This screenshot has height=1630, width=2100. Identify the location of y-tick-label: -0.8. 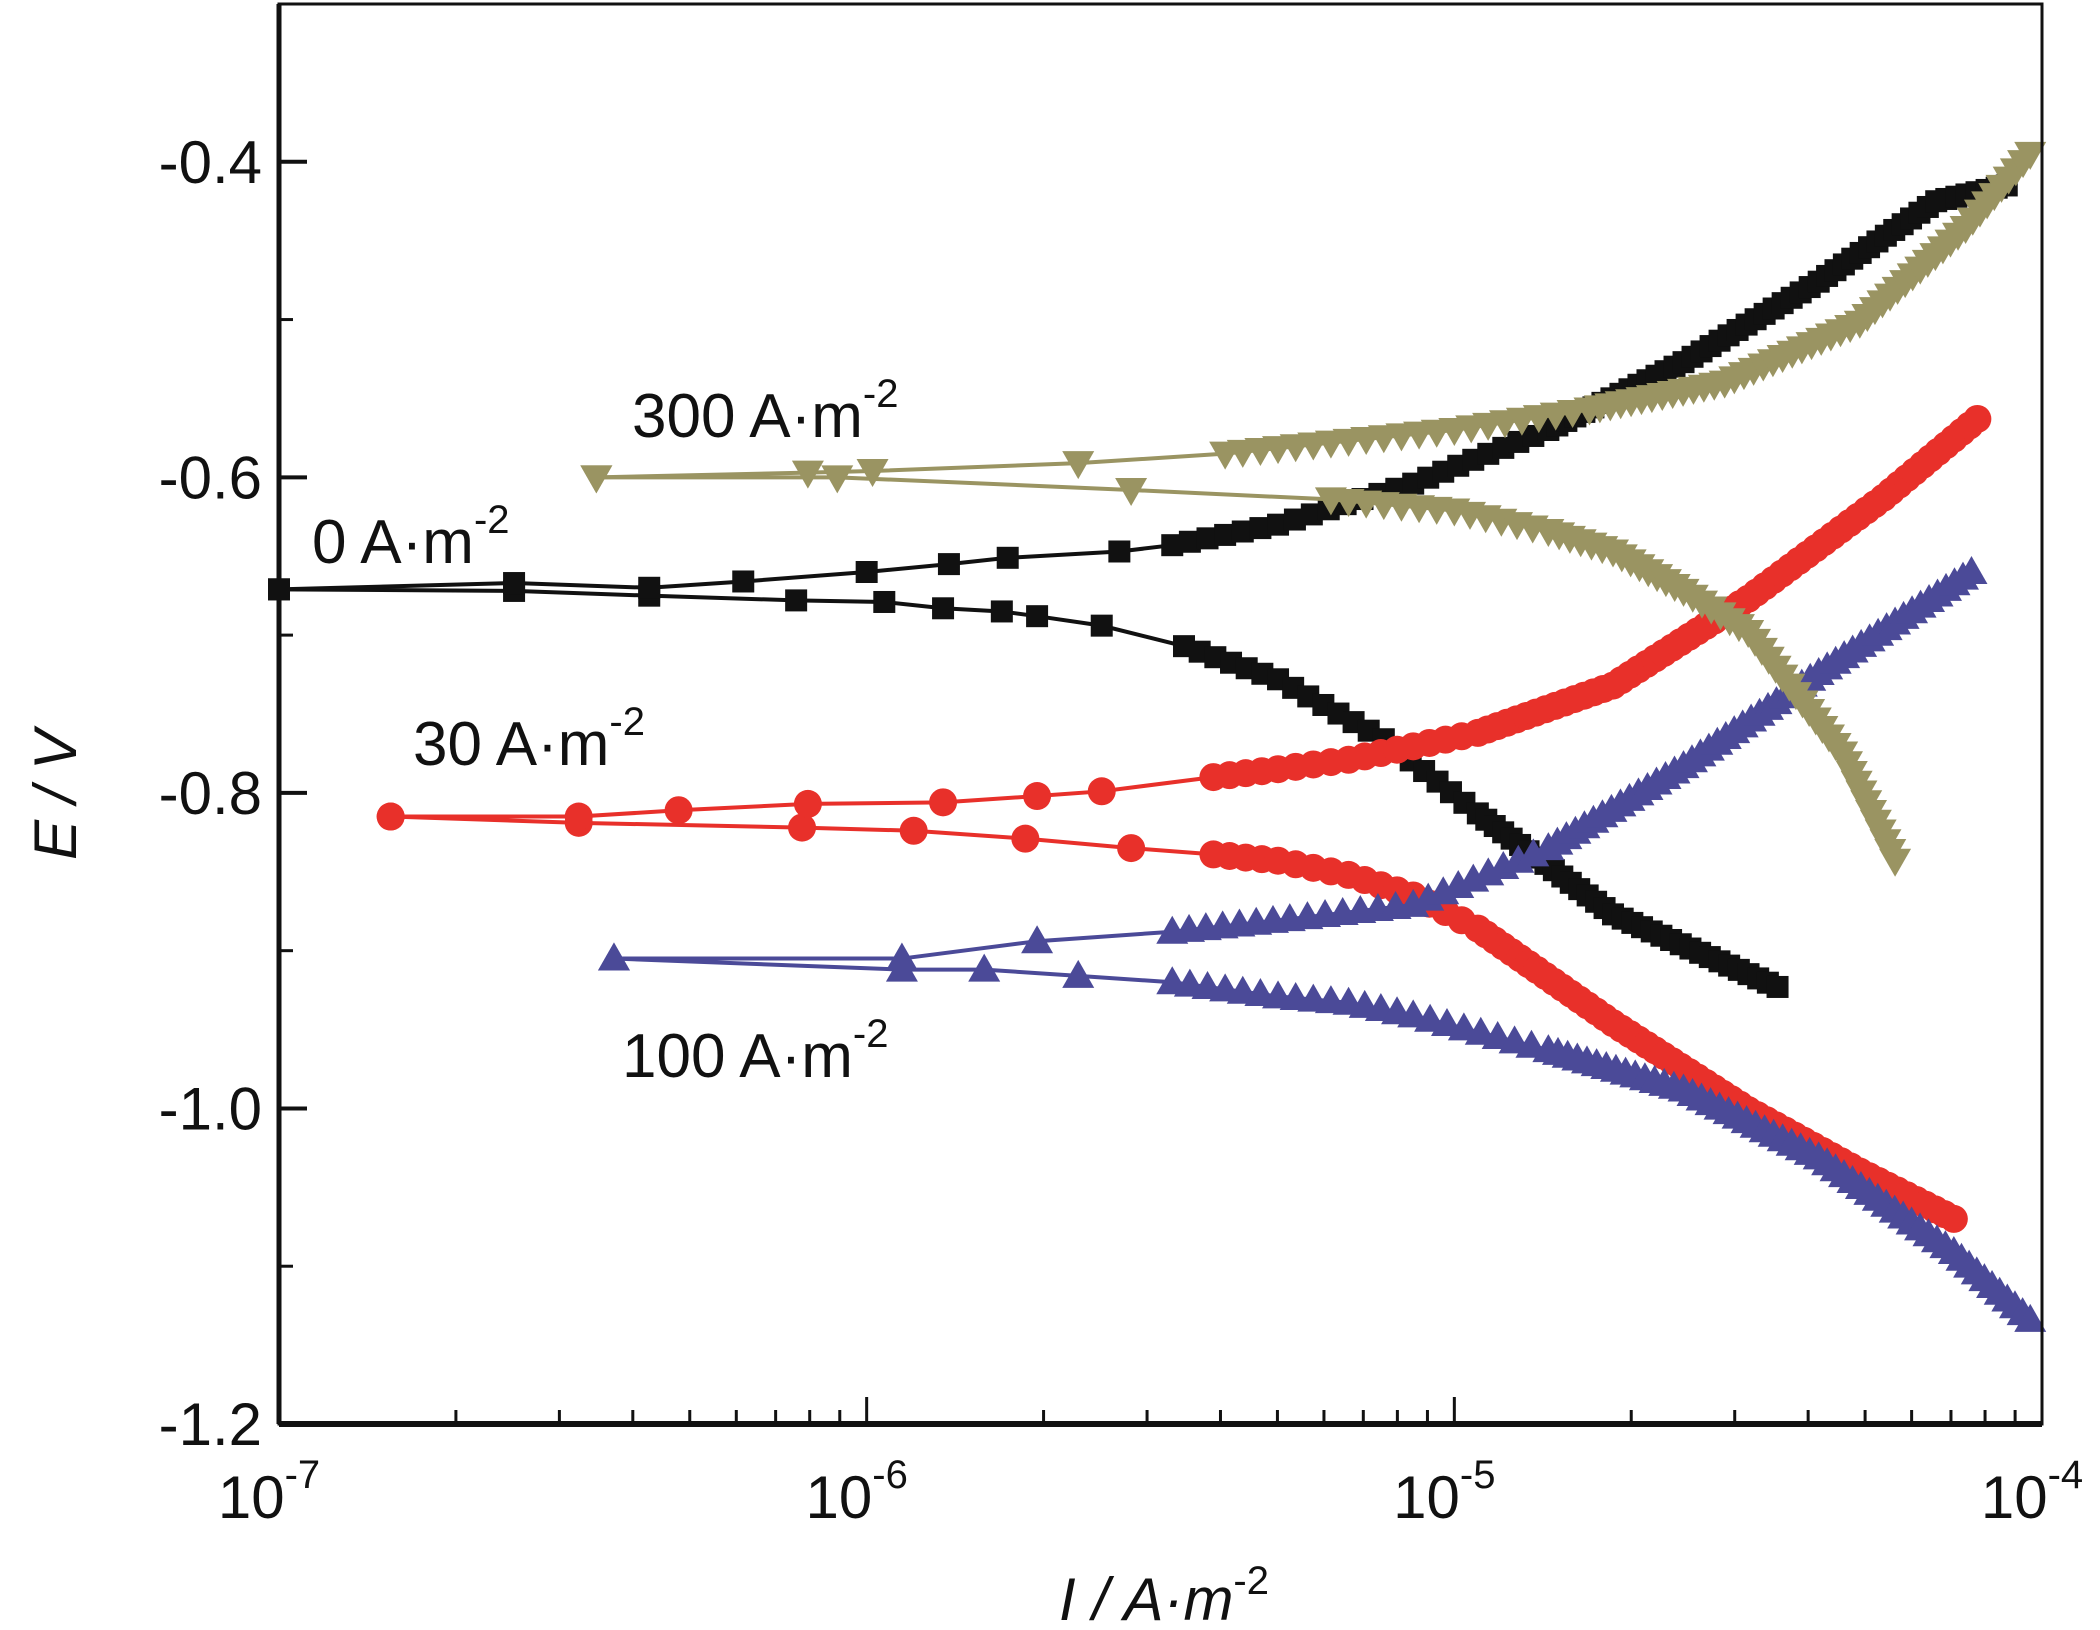
(210, 793).